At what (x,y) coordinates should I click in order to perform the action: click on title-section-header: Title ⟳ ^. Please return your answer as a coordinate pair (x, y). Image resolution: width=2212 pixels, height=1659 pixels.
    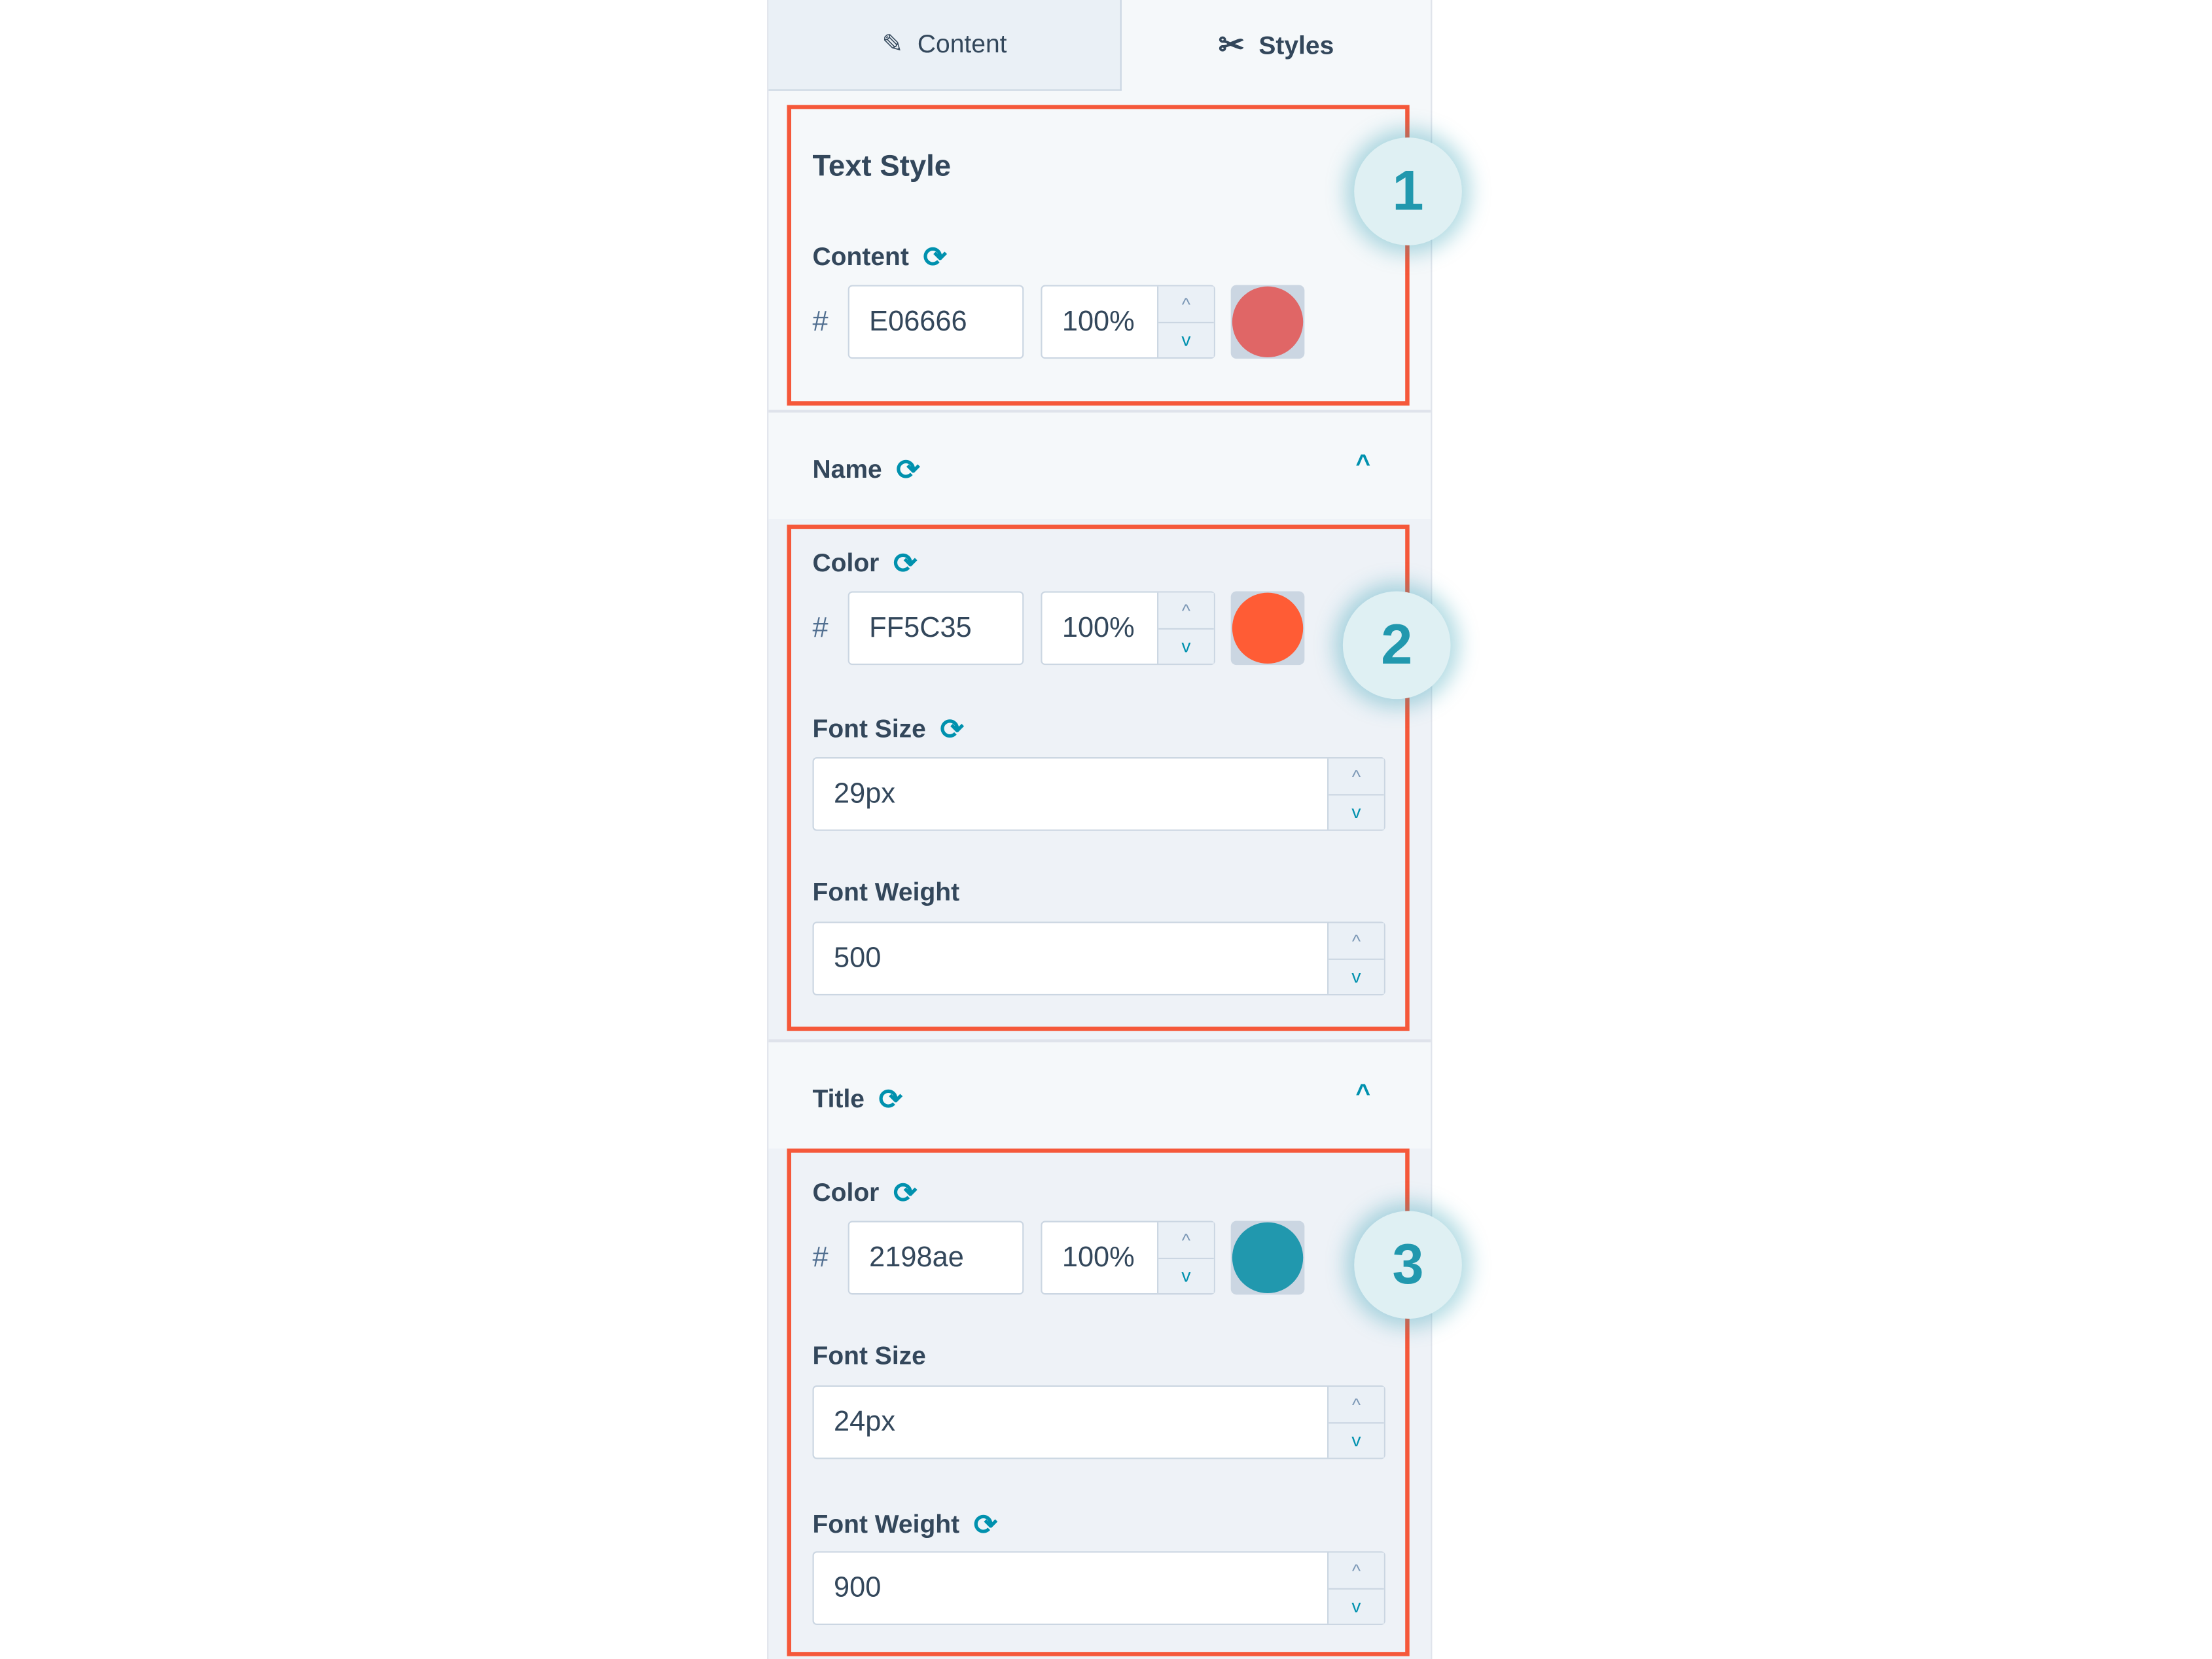
    Looking at the image, I should click on (1099, 1095).